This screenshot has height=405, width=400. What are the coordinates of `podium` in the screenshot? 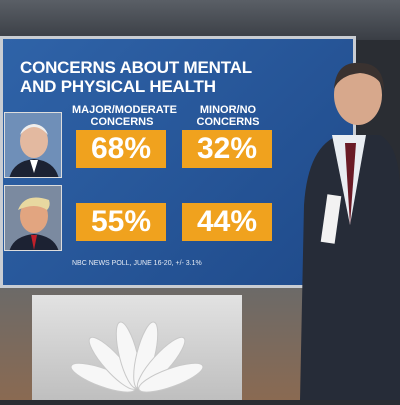 It's located at (137, 347).